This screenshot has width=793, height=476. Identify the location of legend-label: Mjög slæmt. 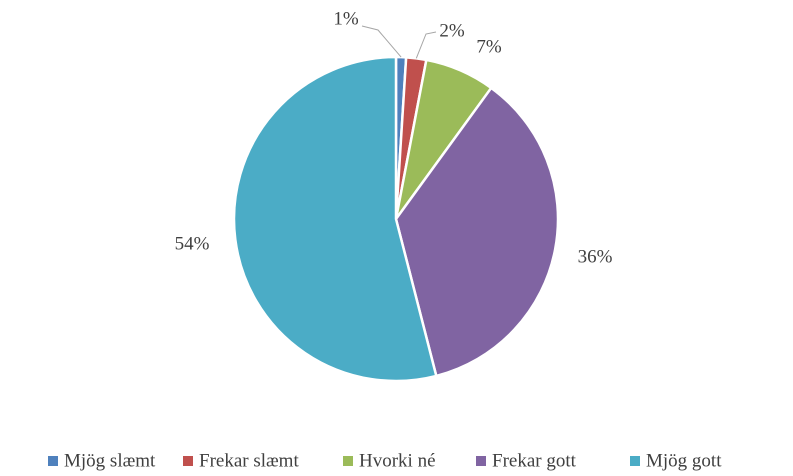
(110, 460).